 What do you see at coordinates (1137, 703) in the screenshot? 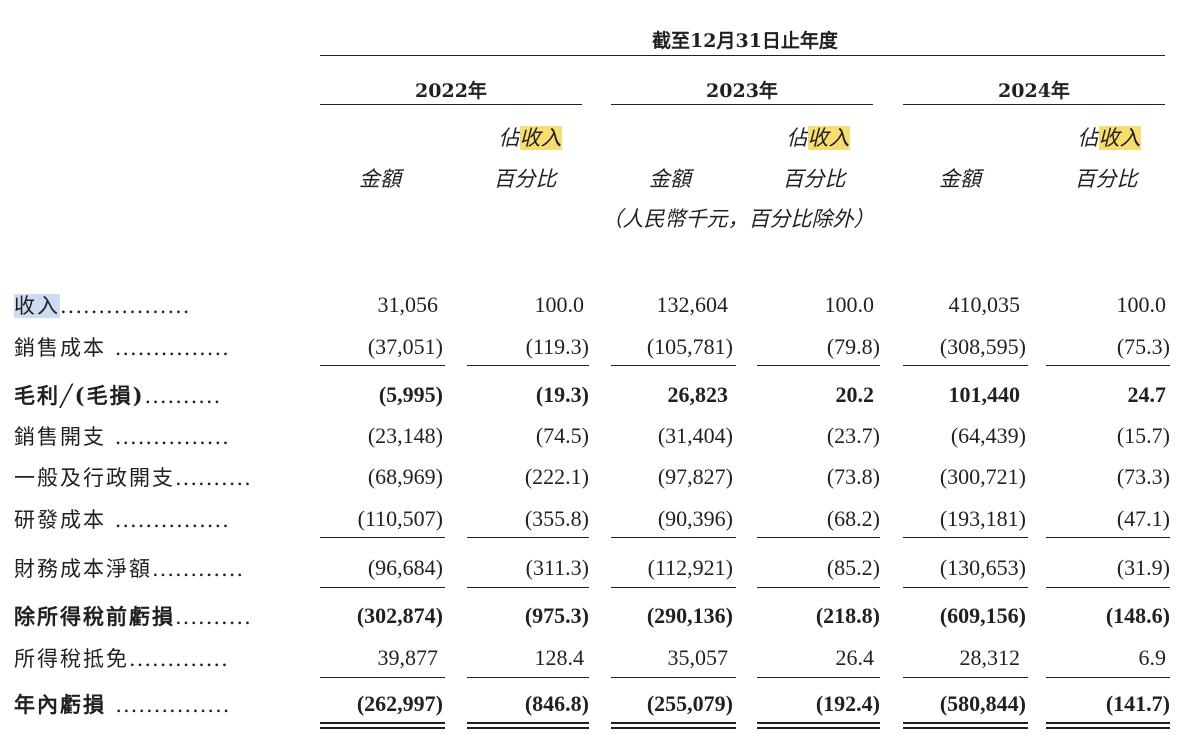
I see `table-cell: (141.7)` at bounding box center [1137, 703].